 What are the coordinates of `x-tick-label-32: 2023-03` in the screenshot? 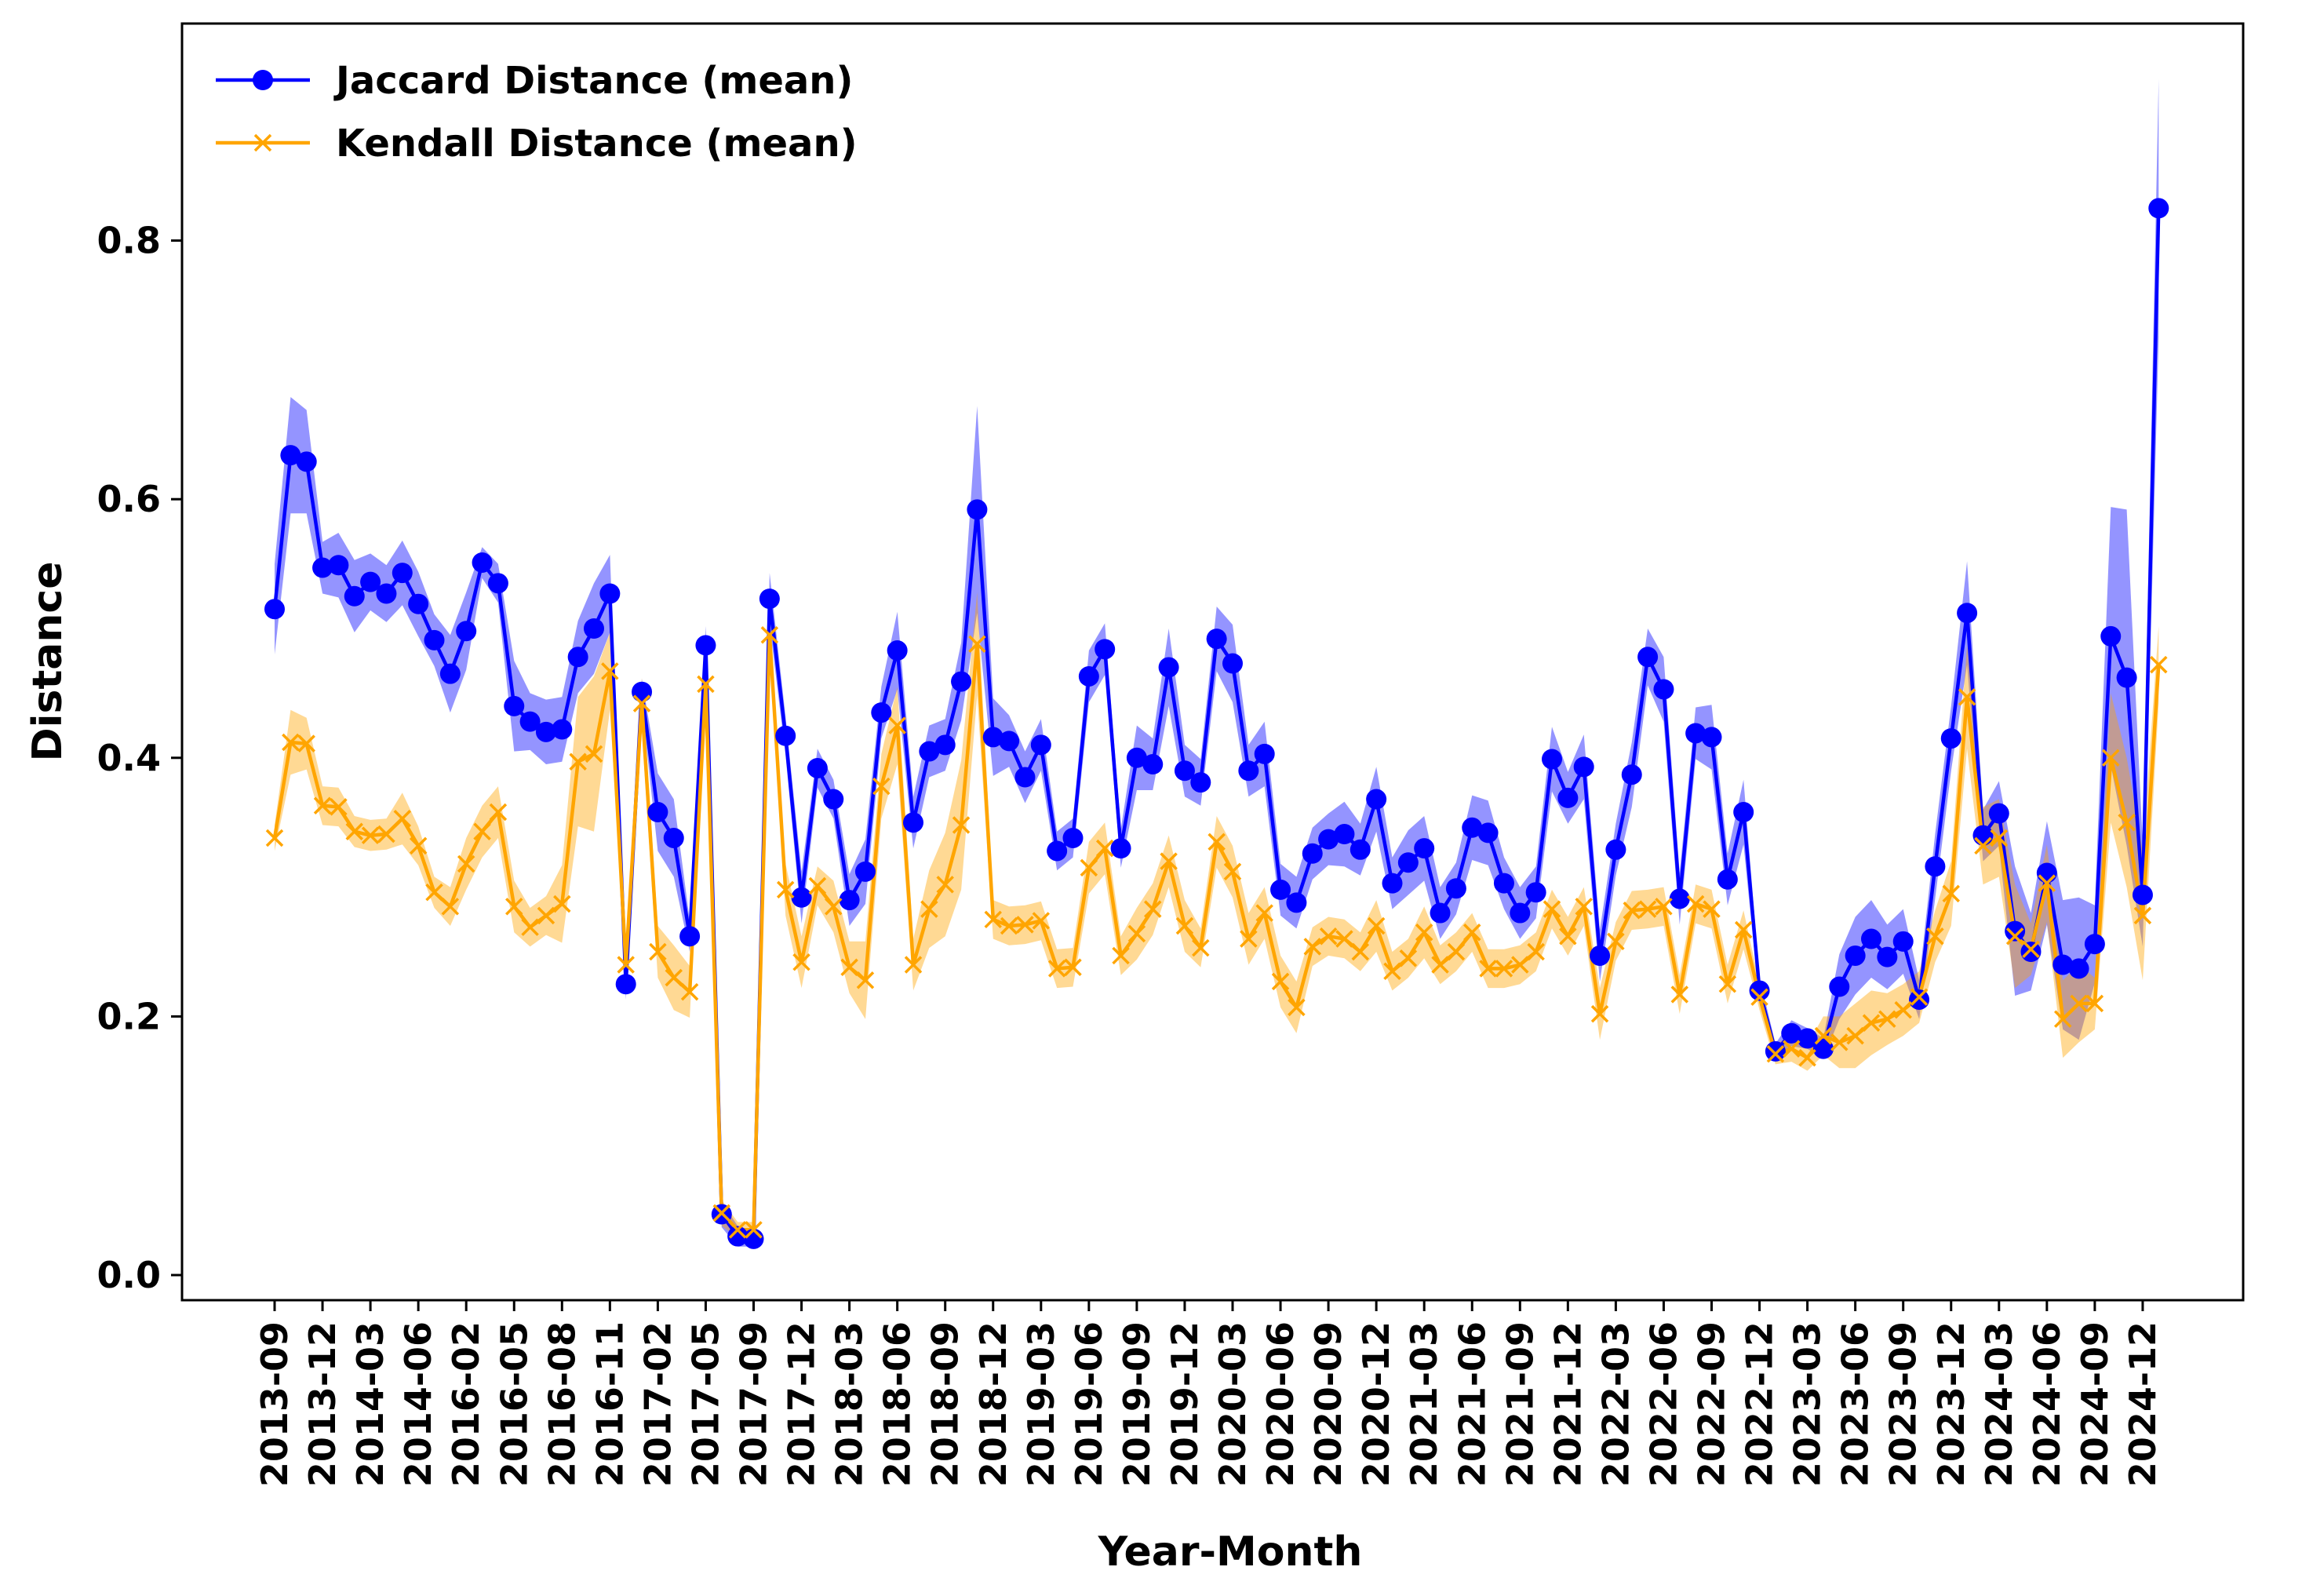 It's located at (1808, 1404).